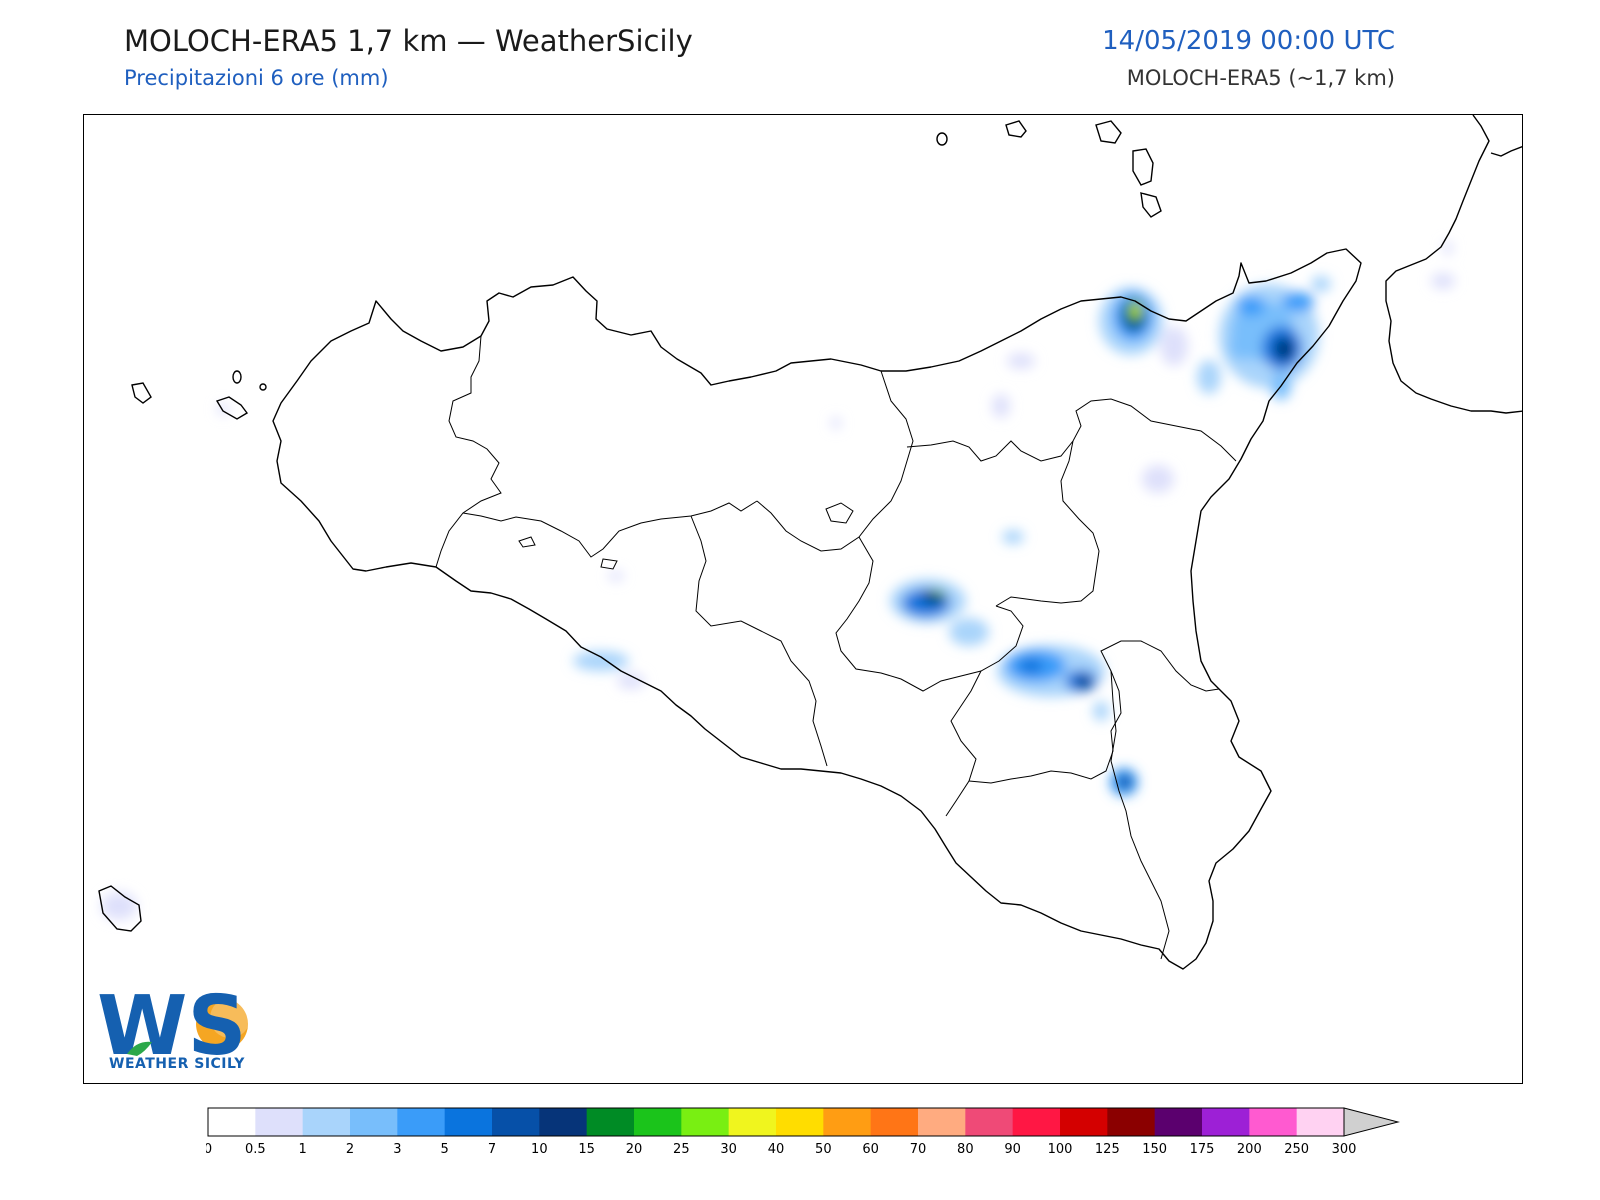 Image resolution: width=1600 pixels, height=1200 pixels. Describe the element at coordinates (1049, 169) in the screenshot. I see `aeolian-islands` at that location.